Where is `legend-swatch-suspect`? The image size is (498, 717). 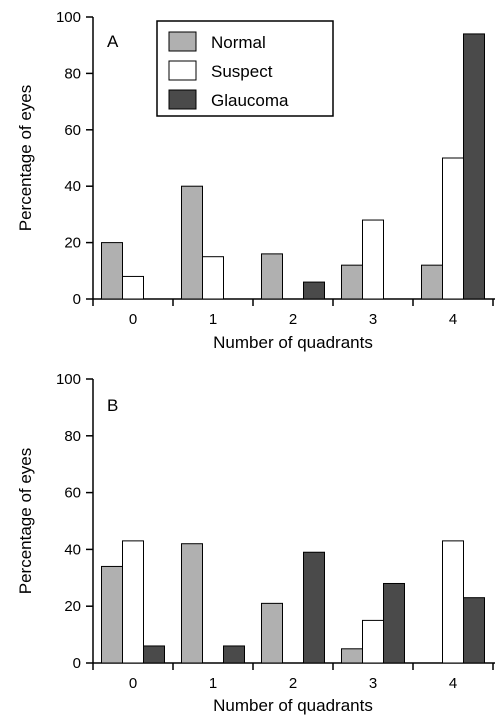
legend-swatch-suspect is located at coordinates (182, 70).